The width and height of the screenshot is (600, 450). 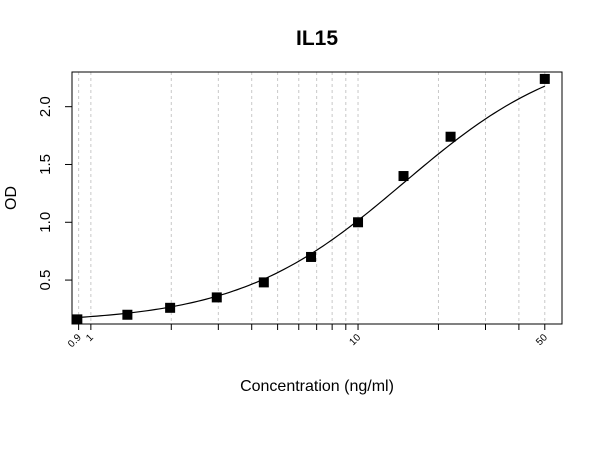 What do you see at coordinates (45, 280) in the screenshot?
I see `y-tick-label: 0.5` at bounding box center [45, 280].